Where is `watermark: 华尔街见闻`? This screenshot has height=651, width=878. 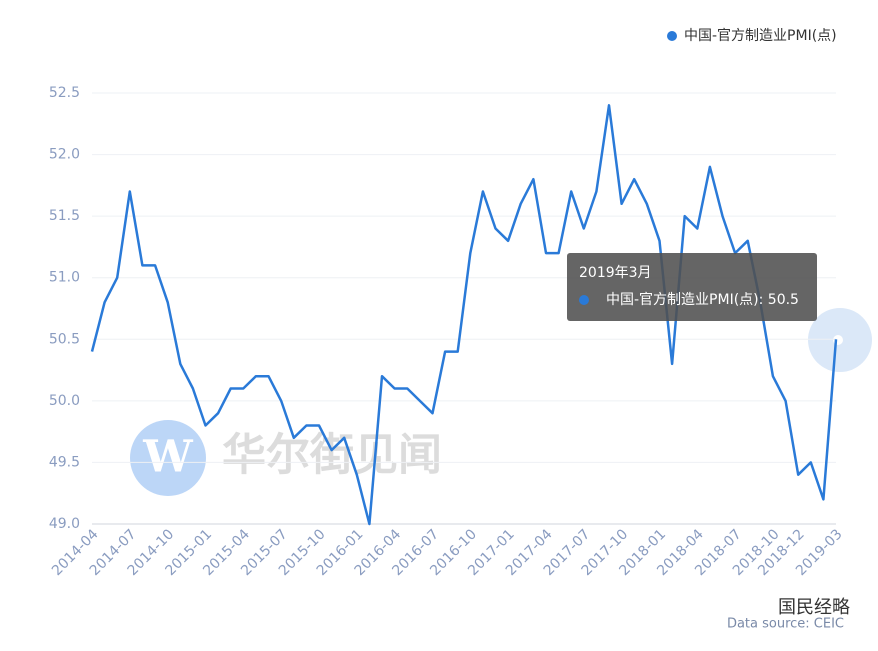
watermark: 华尔街见闻 is located at coordinates (332, 455).